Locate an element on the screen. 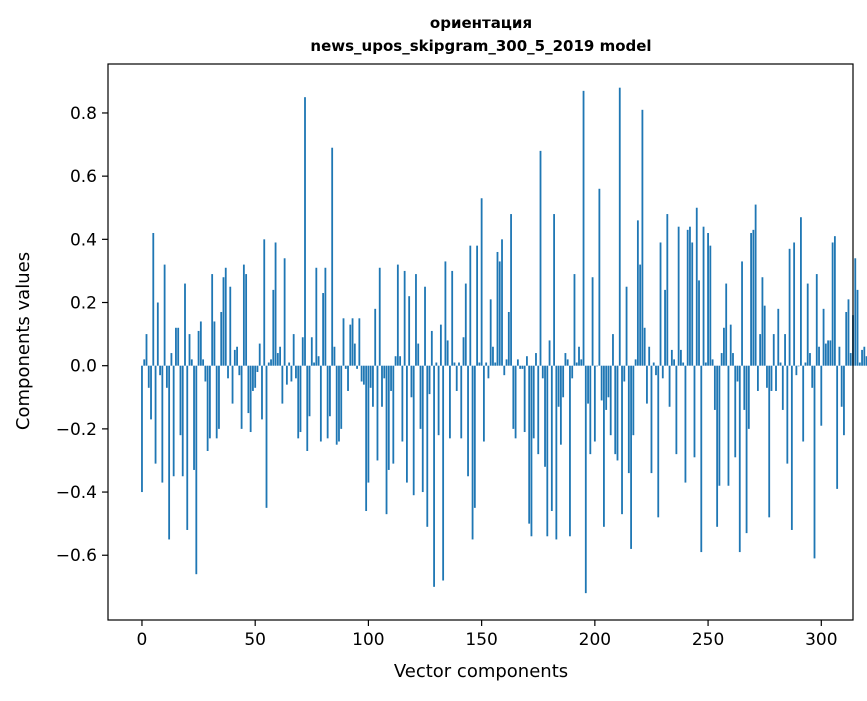 The width and height of the screenshot is (867, 701). chart-subtitle: news_upos_skipgram_300_5_2019 model is located at coordinates (480, 46).